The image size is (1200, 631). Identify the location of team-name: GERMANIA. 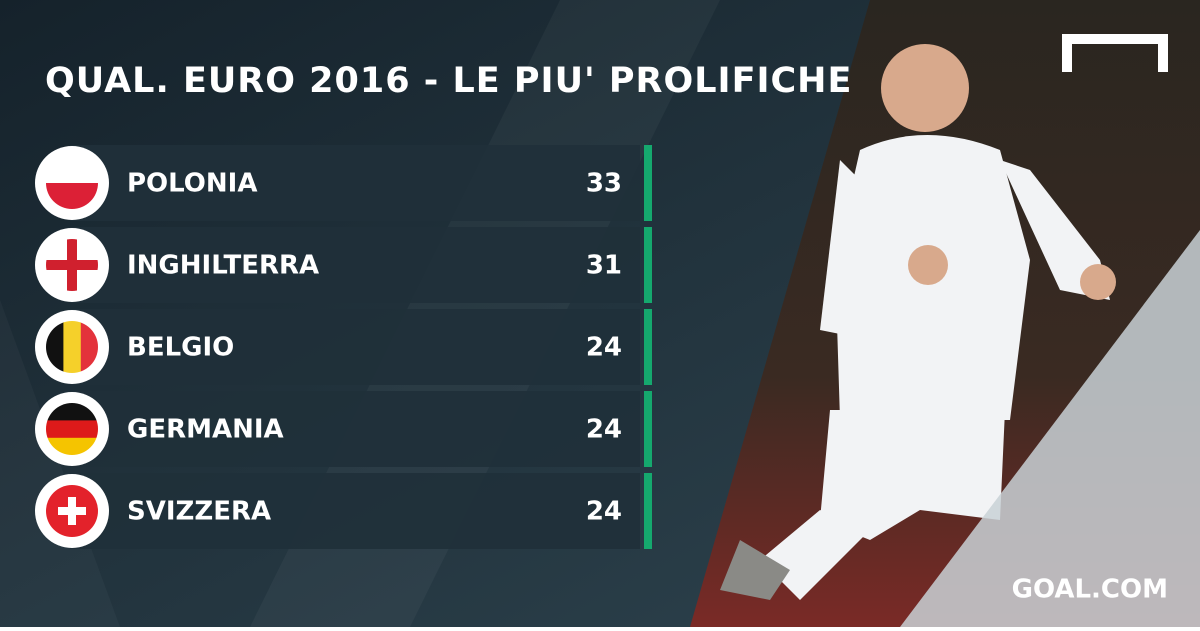
(205, 430).